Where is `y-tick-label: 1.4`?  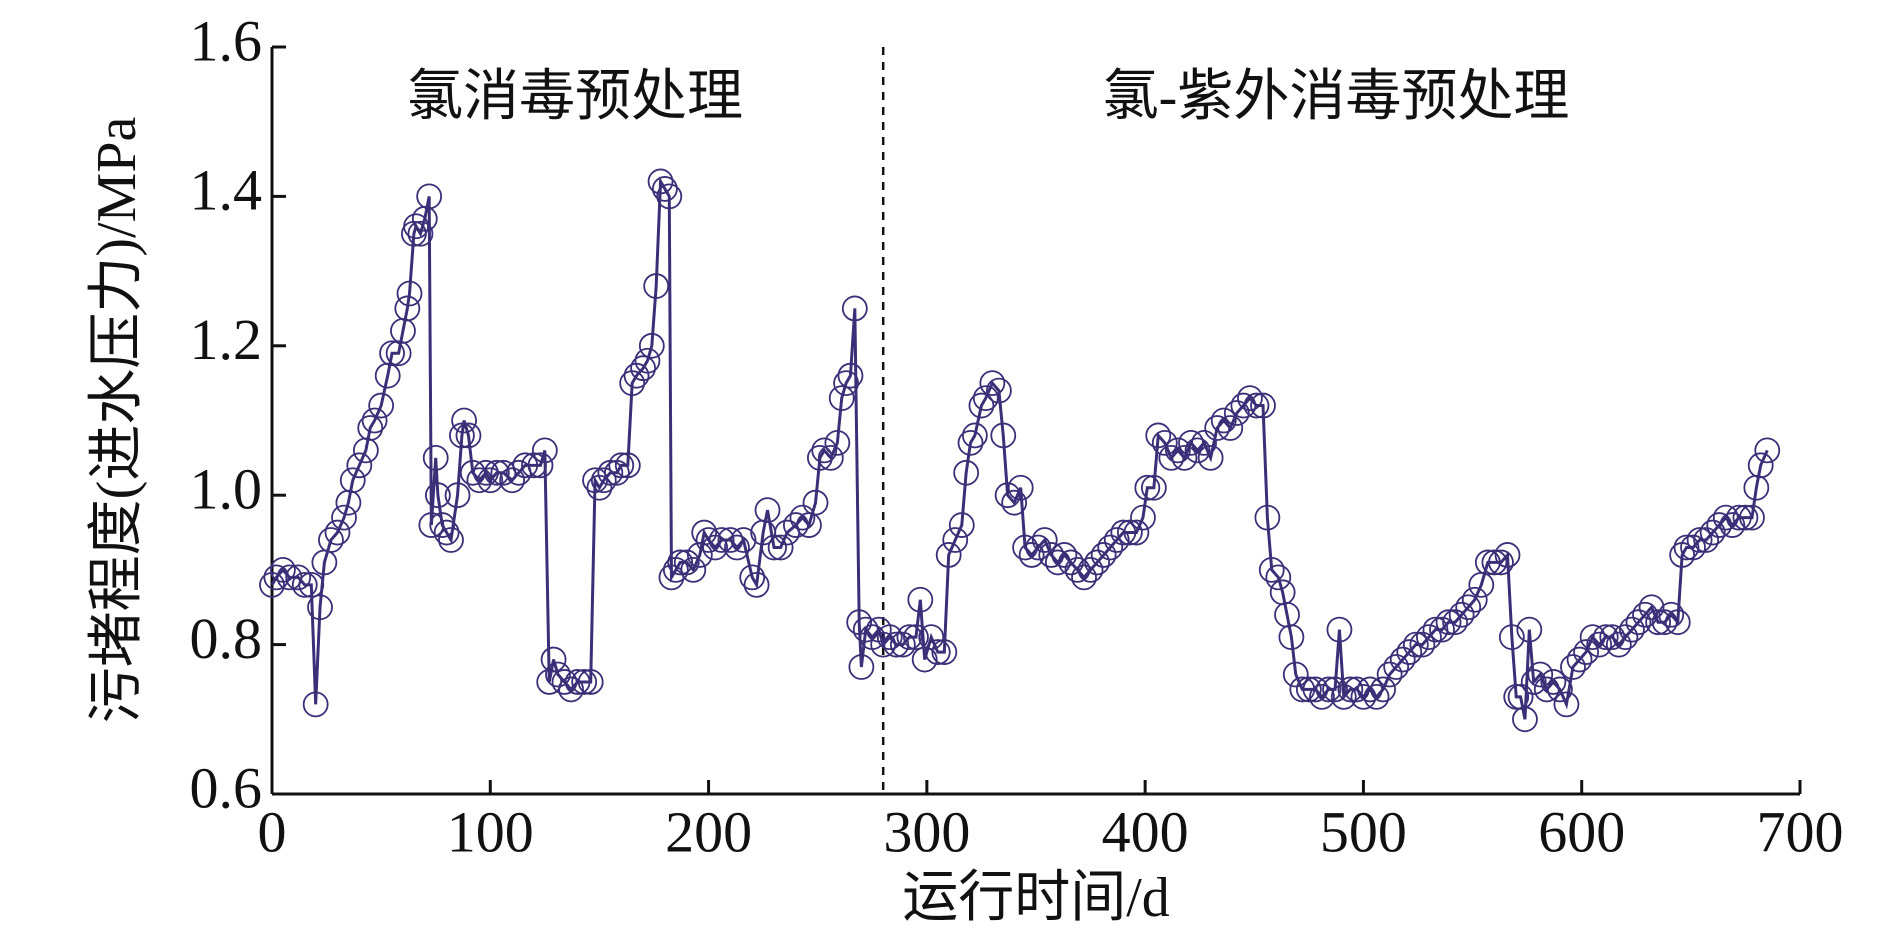
y-tick-label: 1.4 is located at coordinates (226, 190).